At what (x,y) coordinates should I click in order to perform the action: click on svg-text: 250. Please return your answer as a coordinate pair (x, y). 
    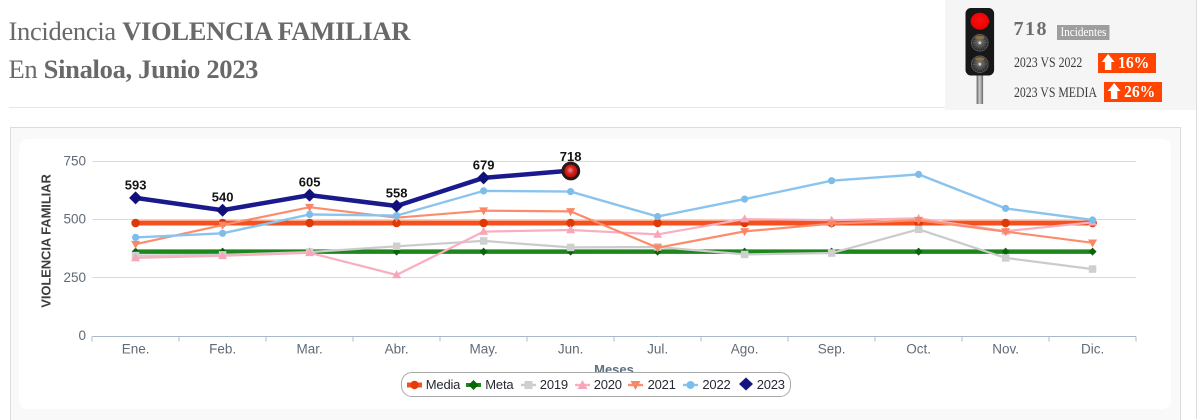
    Looking at the image, I should click on (74, 277).